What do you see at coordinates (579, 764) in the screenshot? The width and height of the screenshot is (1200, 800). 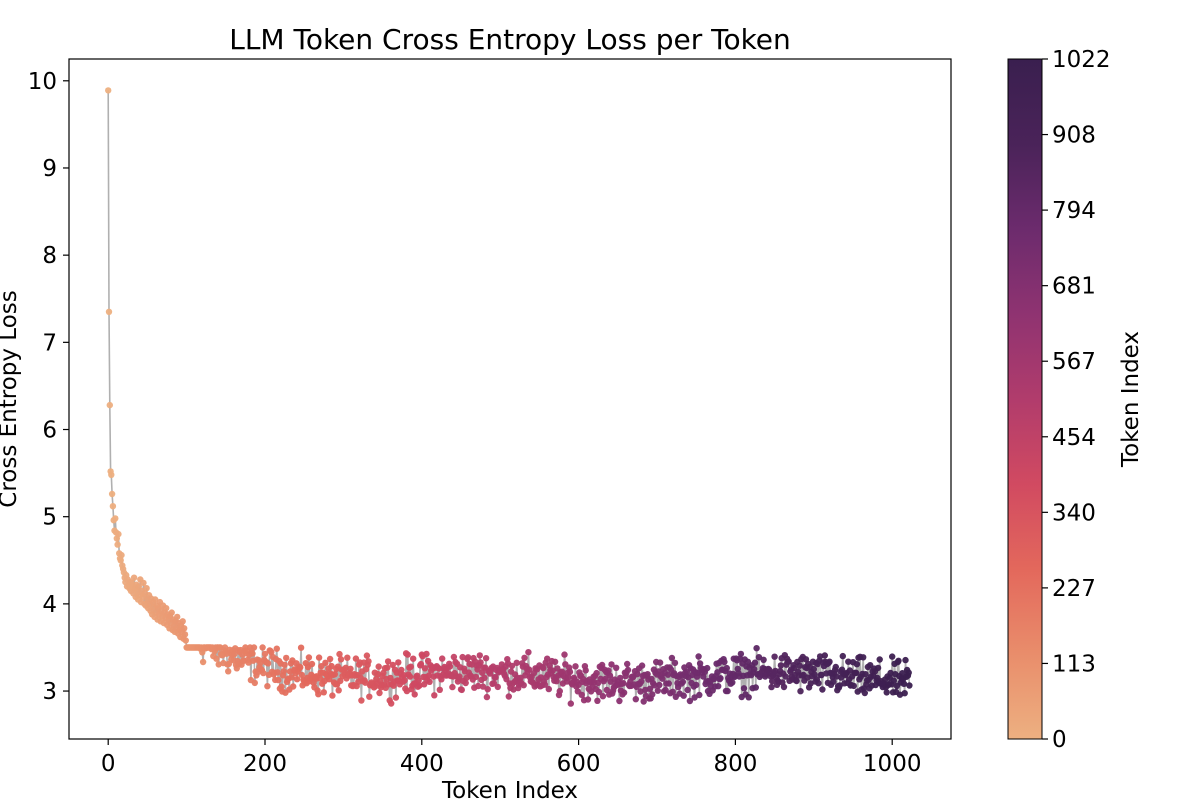 I see `x-tick-label: 600` at bounding box center [579, 764].